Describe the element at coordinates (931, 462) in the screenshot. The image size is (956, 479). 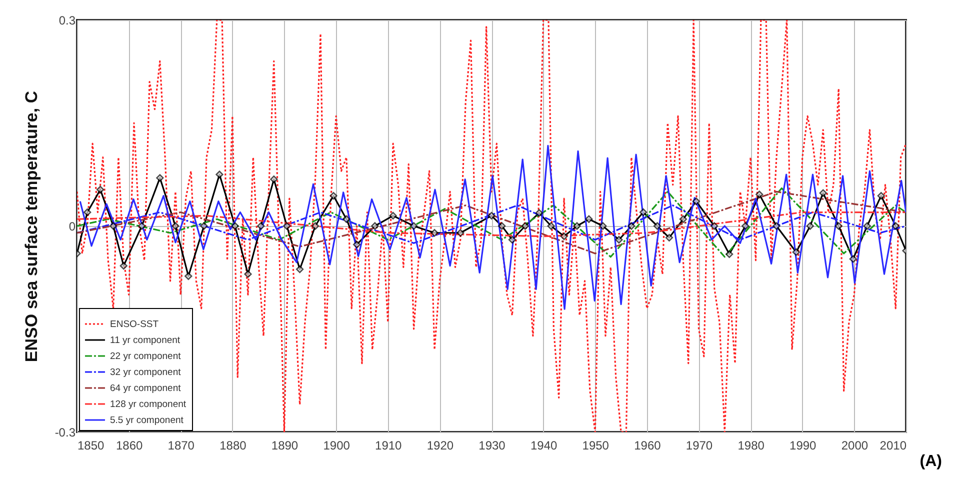
I see `text: (A)` at that location.